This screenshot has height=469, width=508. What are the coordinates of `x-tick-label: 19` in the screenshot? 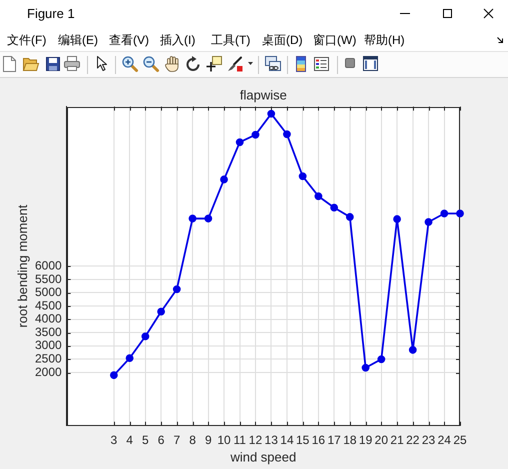 It's located at (365, 440).